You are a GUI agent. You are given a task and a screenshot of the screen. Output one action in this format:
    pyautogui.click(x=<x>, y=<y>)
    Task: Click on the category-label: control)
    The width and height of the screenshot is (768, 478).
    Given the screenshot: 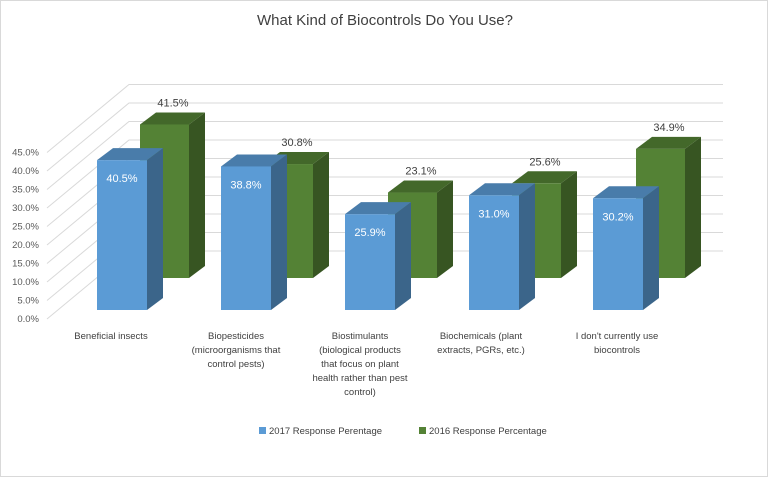 What is the action you would take?
    pyautogui.click(x=360, y=392)
    